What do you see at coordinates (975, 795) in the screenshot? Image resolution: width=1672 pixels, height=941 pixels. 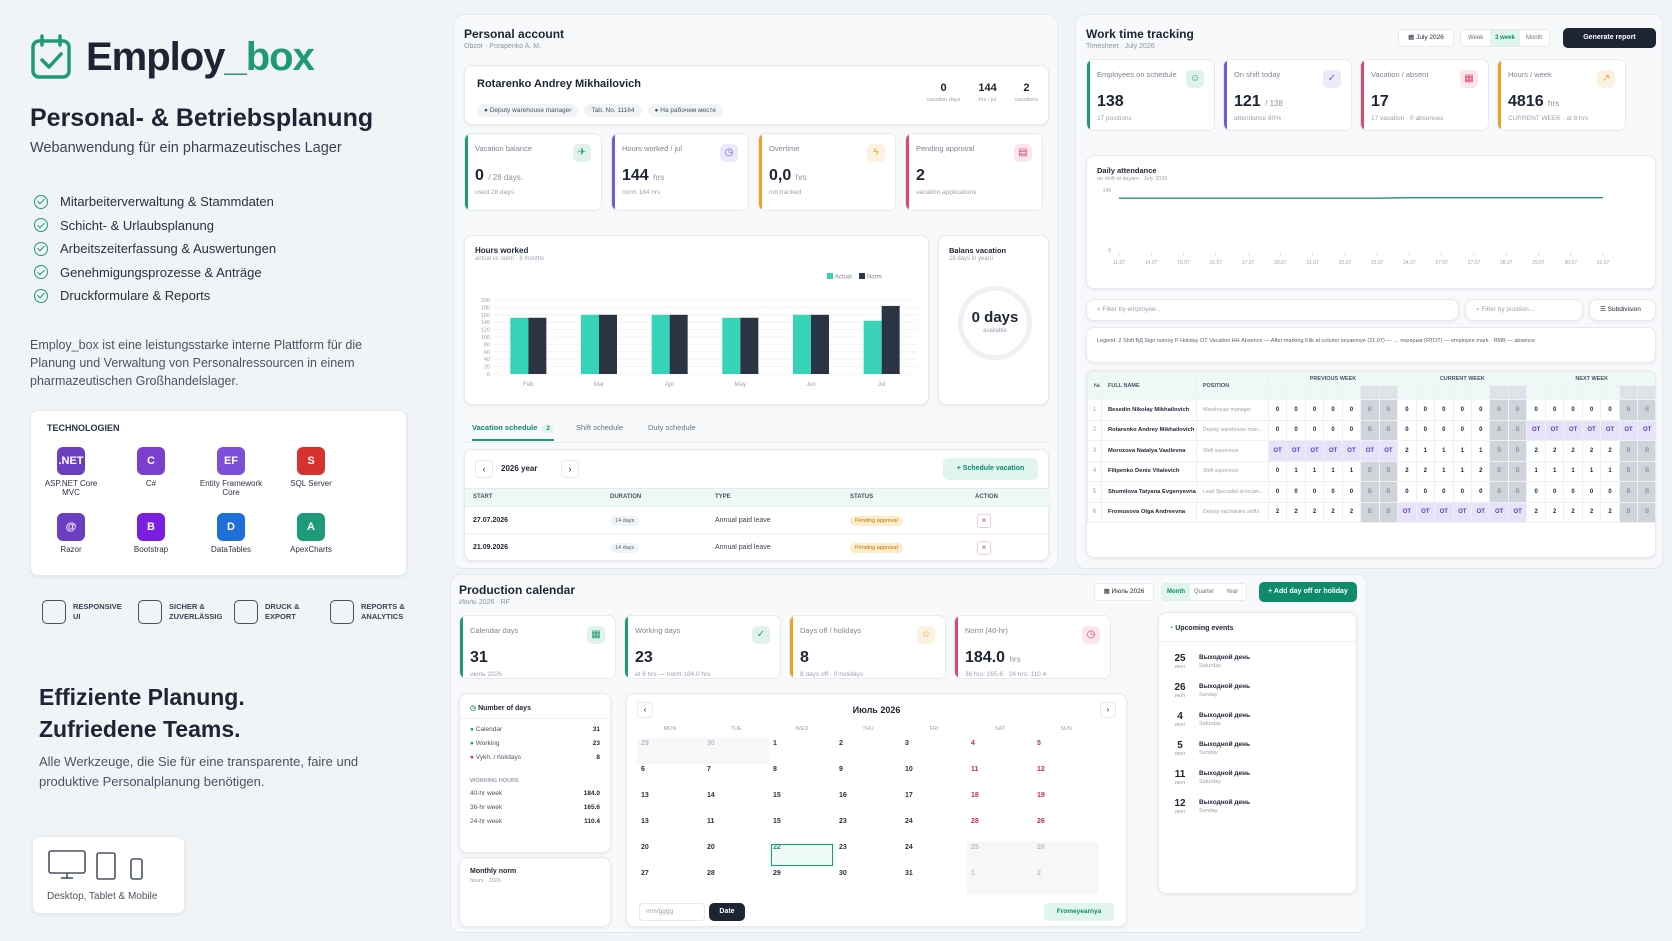 I see `calendar-day: 18` at bounding box center [975, 795].